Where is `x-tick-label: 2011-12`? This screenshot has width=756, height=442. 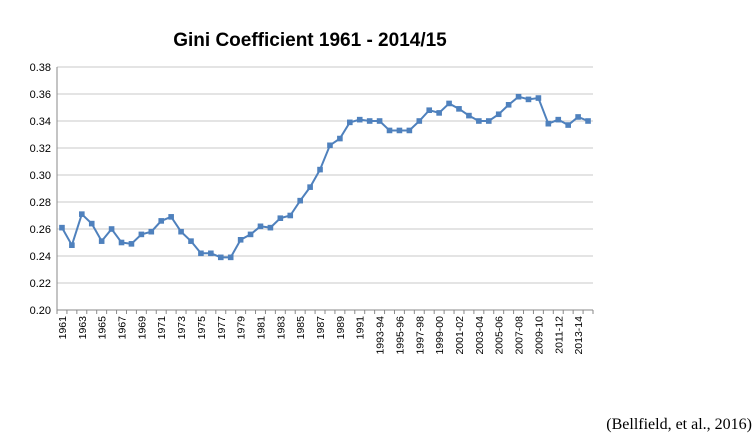
x-tick-label: 2011-12 is located at coordinates (559, 335).